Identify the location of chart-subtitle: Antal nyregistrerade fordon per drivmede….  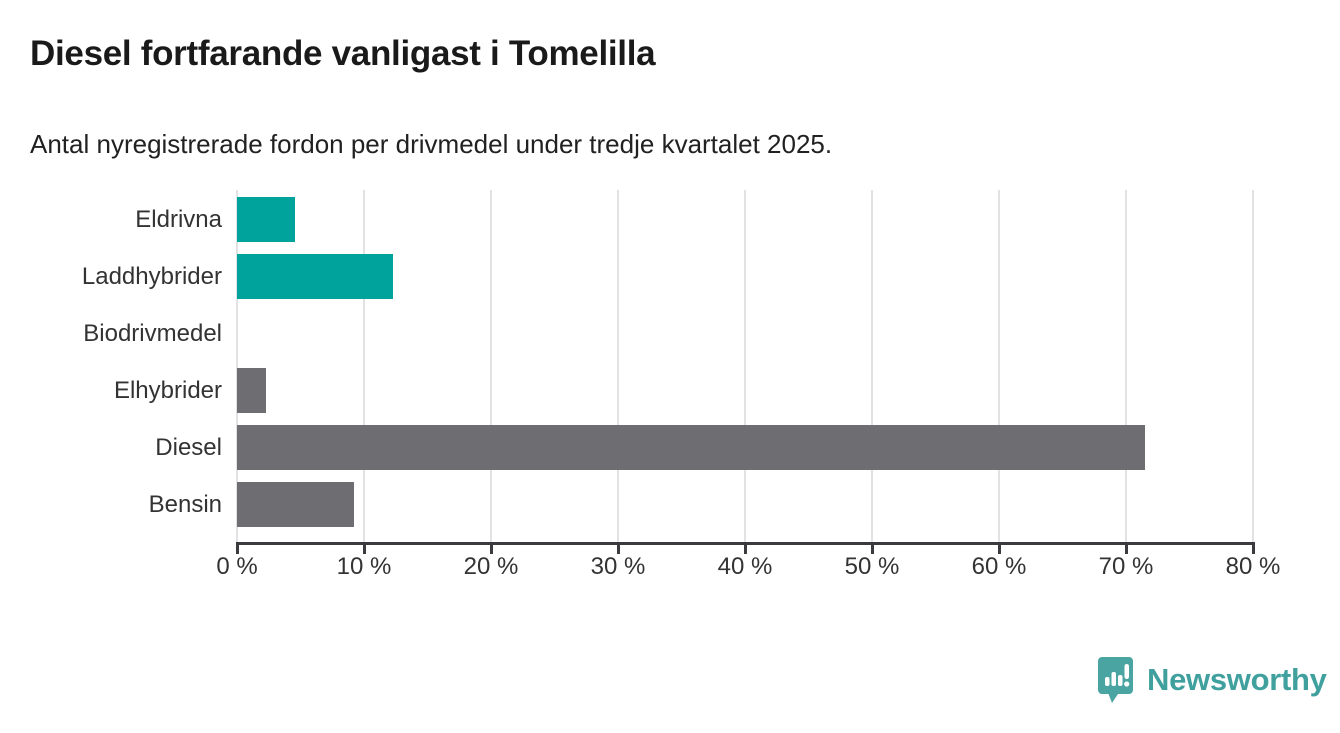
(431, 144).